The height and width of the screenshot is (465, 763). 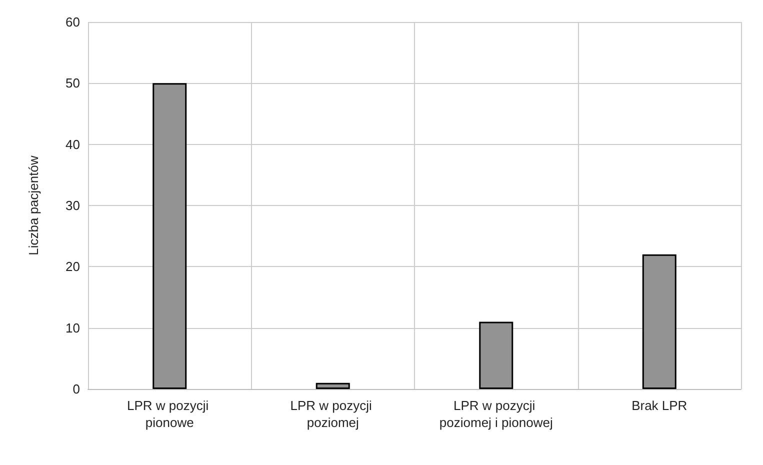 What do you see at coordinates (169, 414) in the screenshot?
I see `x-tick-label: LPR w pozycji pionowe` at bounding box center [169, 414].